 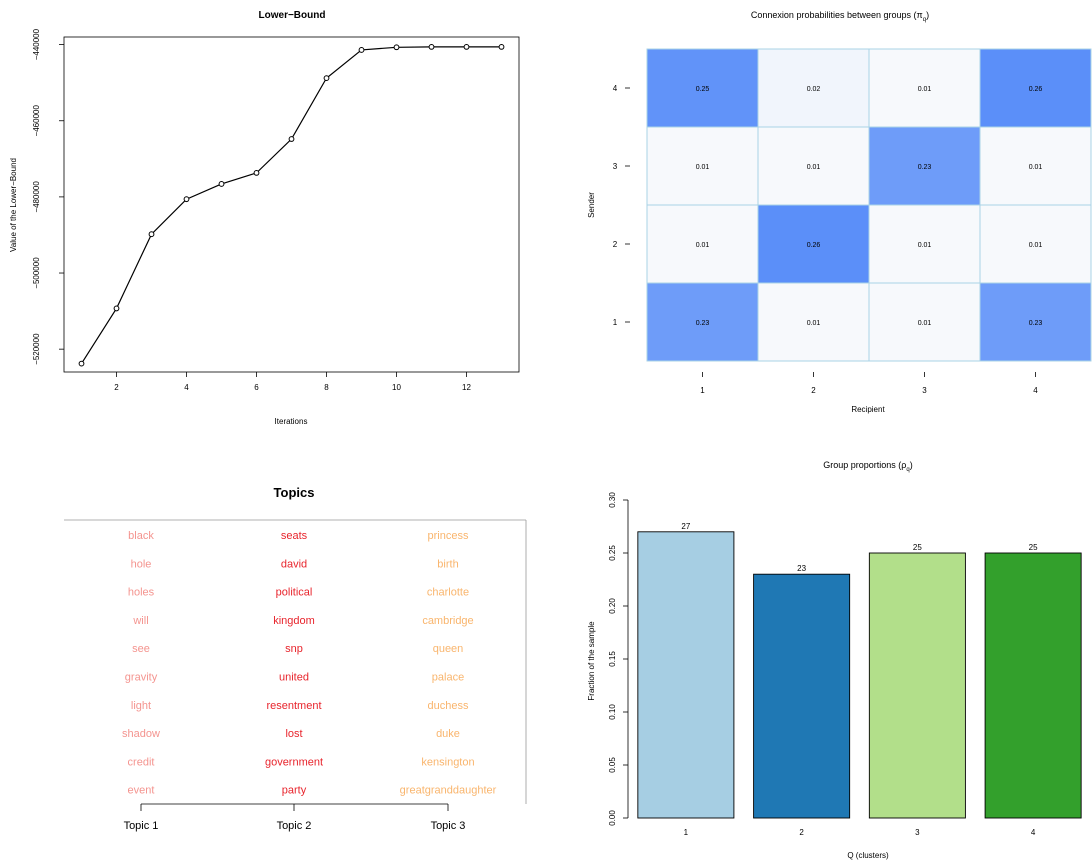 I want to click on topic-word: snp, so click(x=294, y=649).